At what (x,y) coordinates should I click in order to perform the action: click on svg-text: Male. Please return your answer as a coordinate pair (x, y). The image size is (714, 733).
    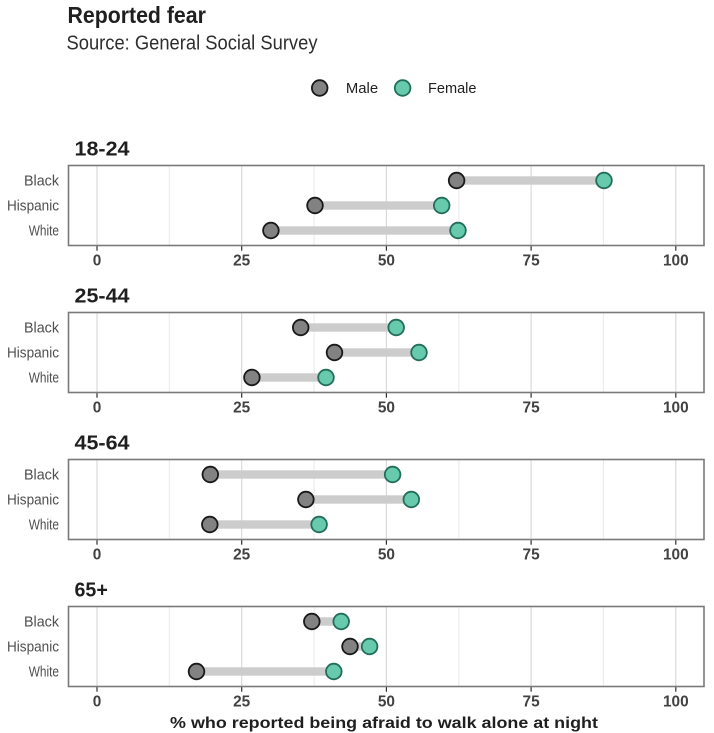
    Looking at the image, I should click on (362, 88).